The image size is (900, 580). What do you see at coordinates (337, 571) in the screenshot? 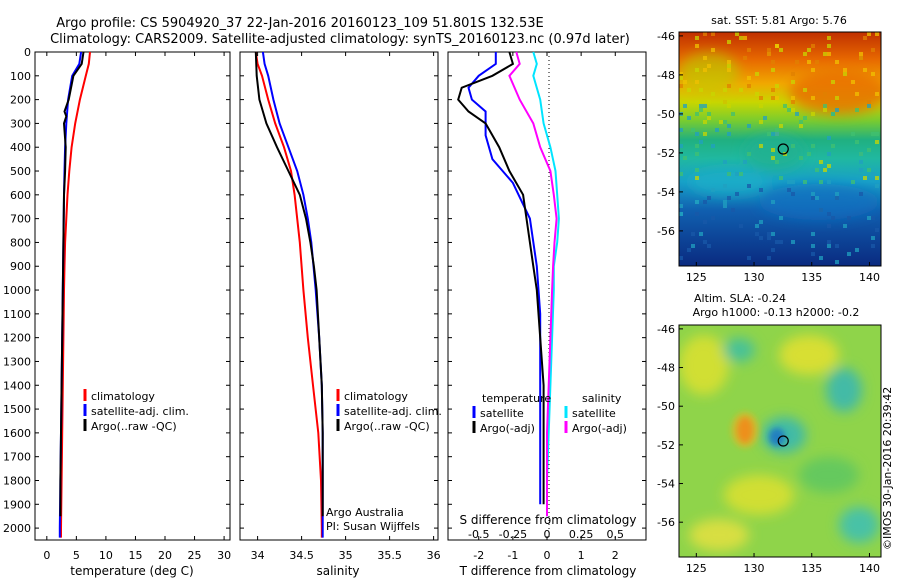
I see `salinity-xlabel: salinity` at bounding box center [337, 571].